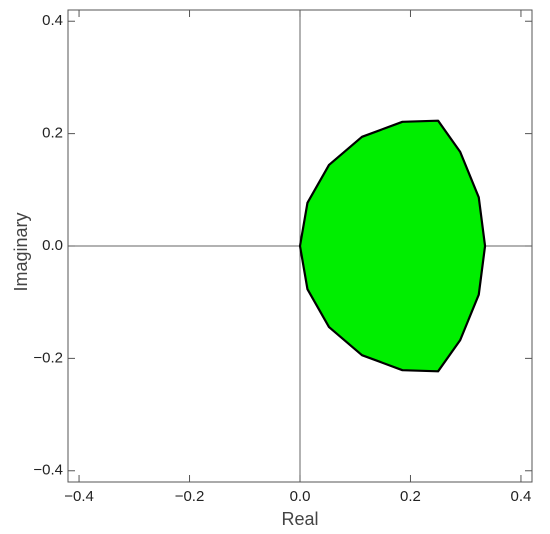 The width and height of the screenshot is (550, 534). I want to click on x-tick-label: 0.4, so click(521, 496).